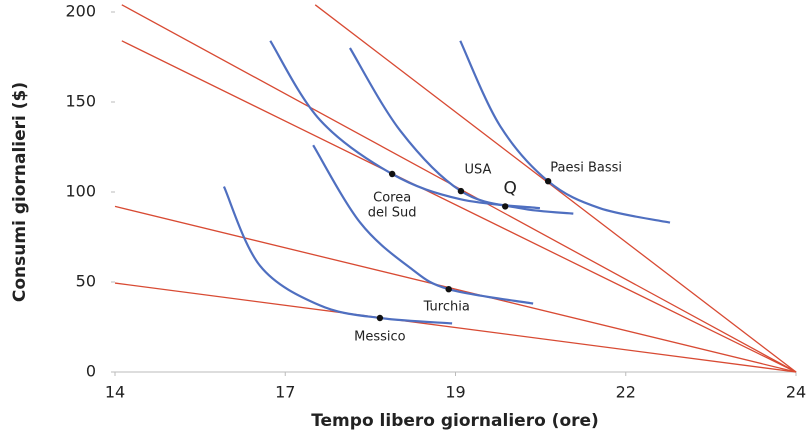 This screenshot has width=809, height=437. What do you see at coordinates (510, 188) in the screenshot?
I see `point-label: Q` at bounding box center [510, 188].